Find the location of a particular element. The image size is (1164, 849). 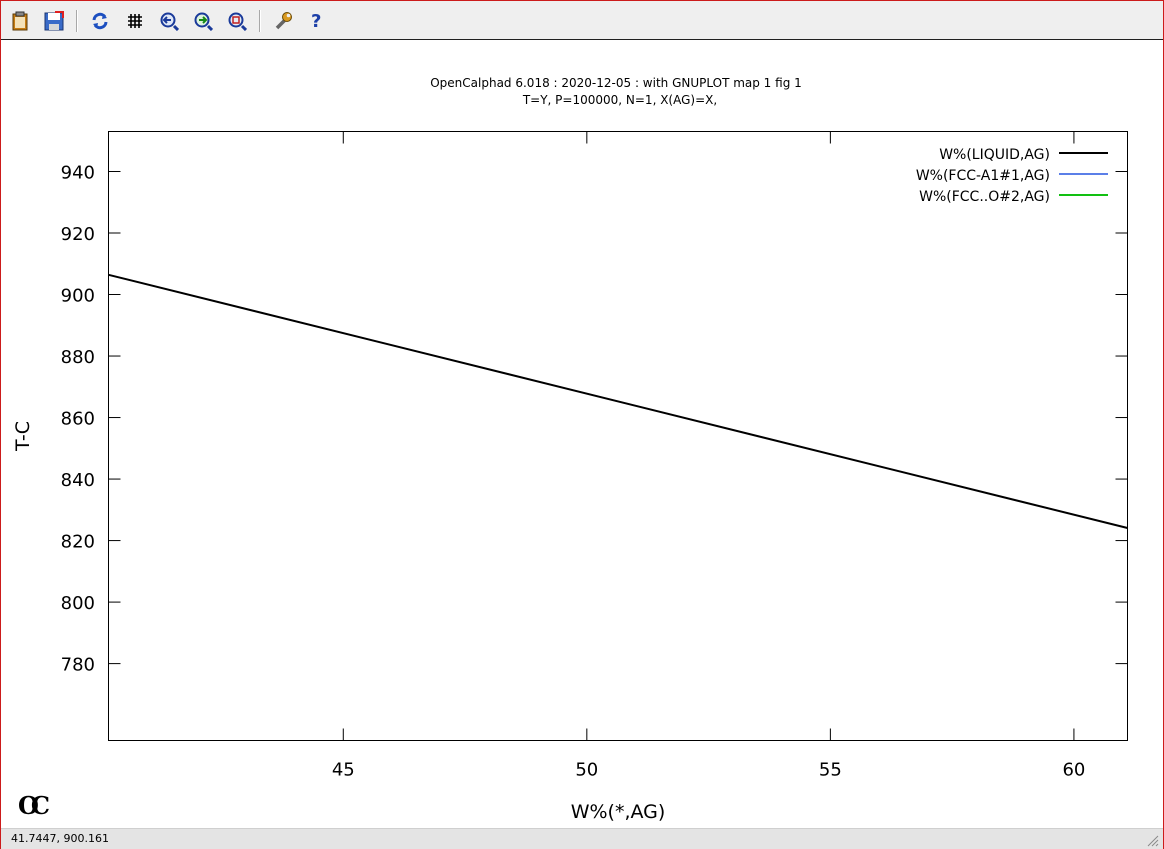

opencalphad-logo: OC is located at coordinates (34, 805).